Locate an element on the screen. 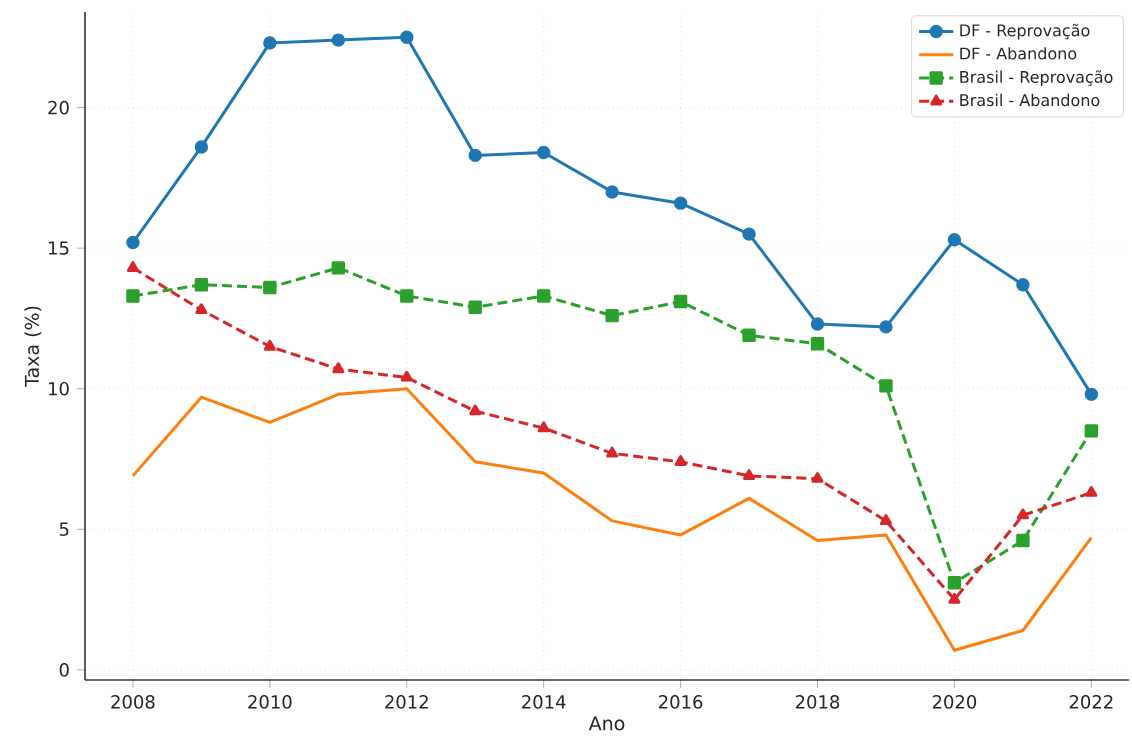 Image resolution: width=1132 pixels, height=740 pixels. x-tick-label: 2022 is located at coordinates (1091, 702).